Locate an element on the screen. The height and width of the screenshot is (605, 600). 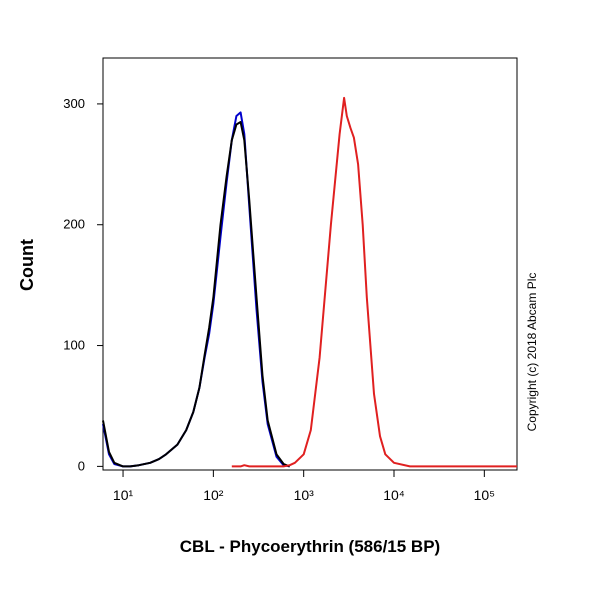
copyright: Copyright (c) 2018 Abcam Plc is located at coordinates (532, 352).